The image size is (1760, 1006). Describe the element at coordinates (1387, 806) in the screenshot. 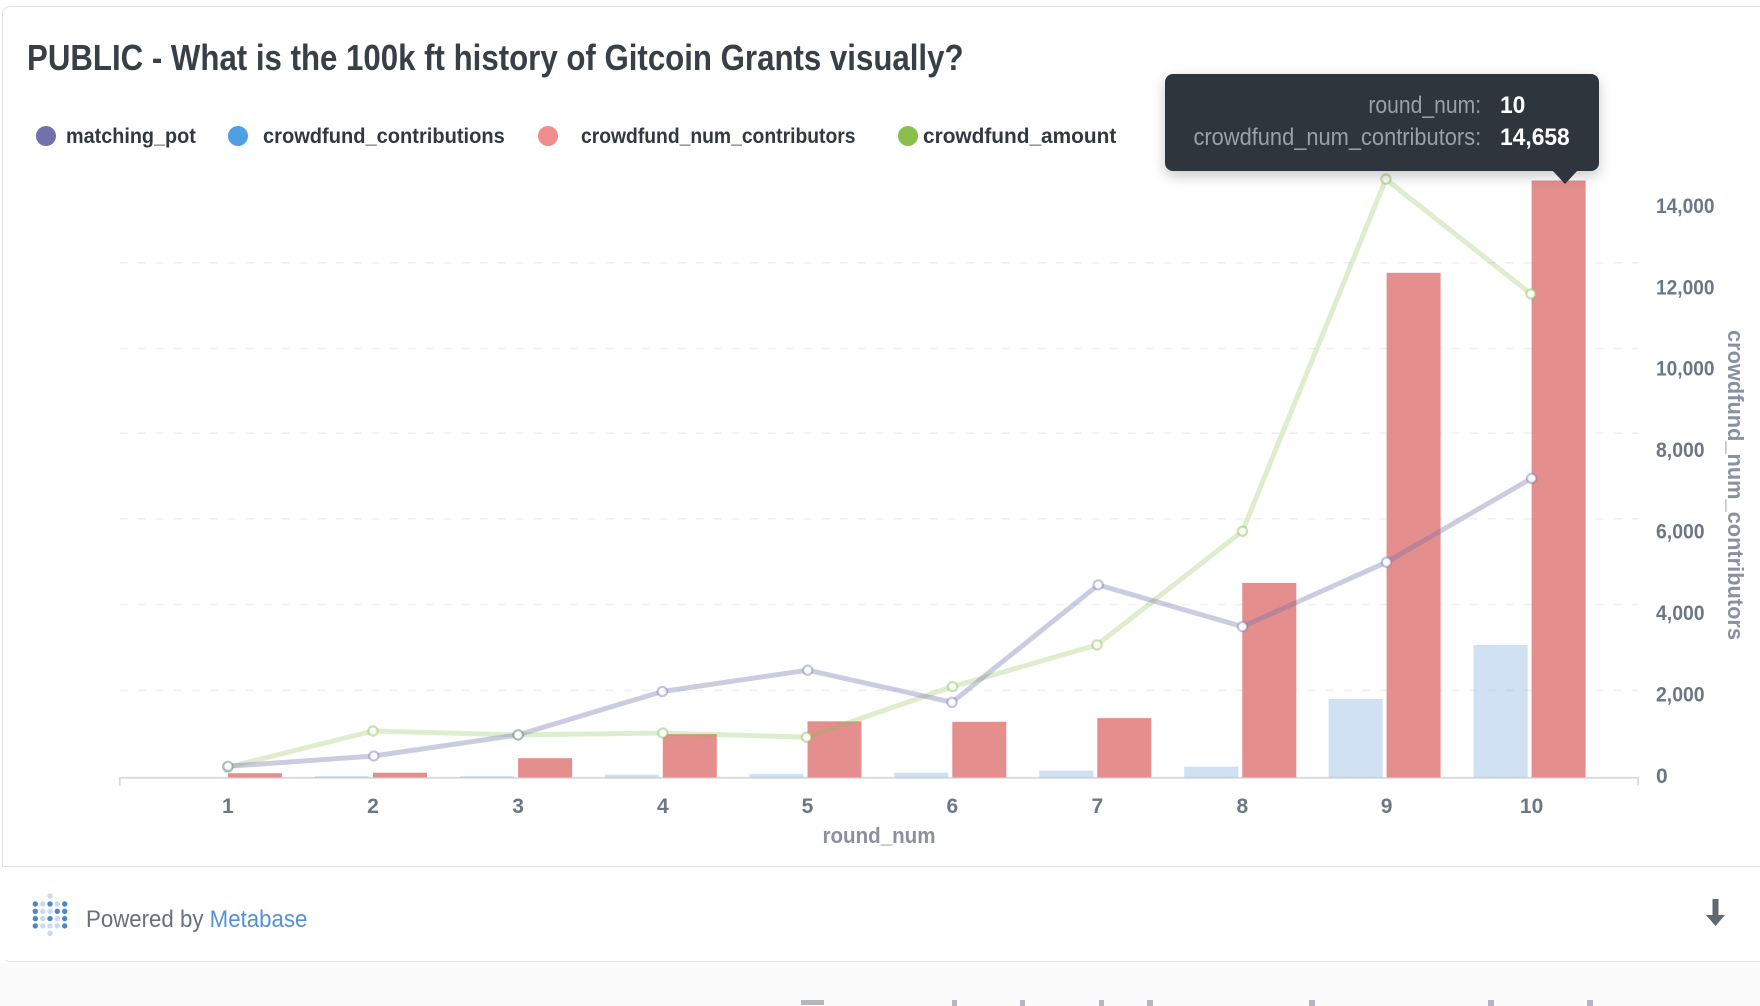

I see `svg-text: 9` at that location.